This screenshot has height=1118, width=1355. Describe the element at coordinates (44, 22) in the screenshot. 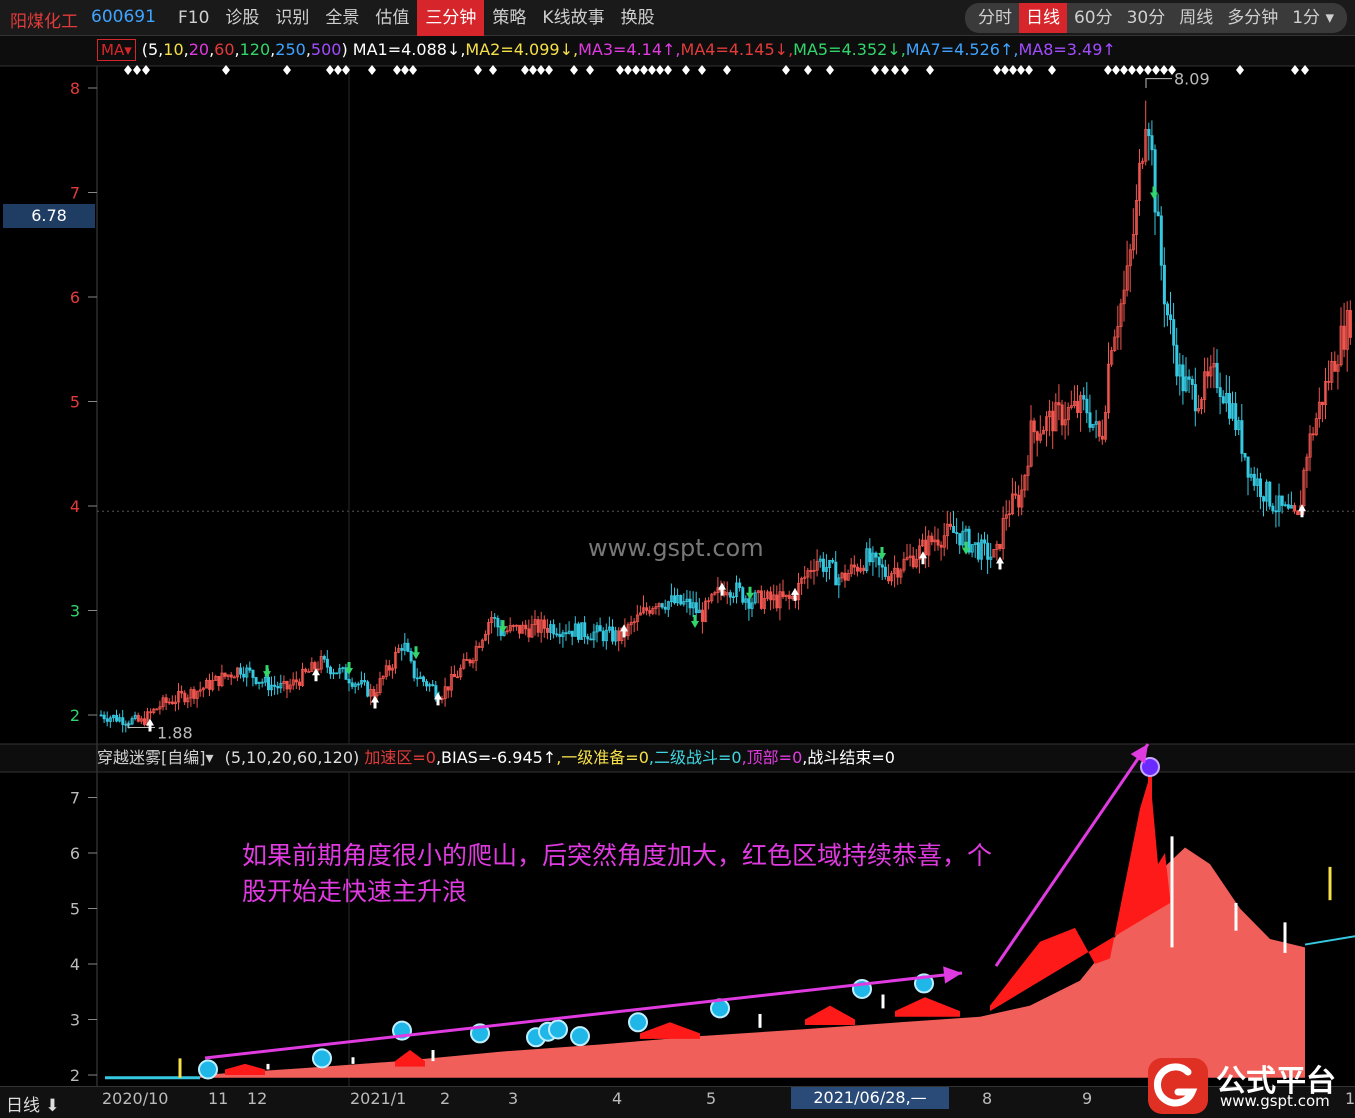

I see `stock-name: 阳煤化工` at that location.